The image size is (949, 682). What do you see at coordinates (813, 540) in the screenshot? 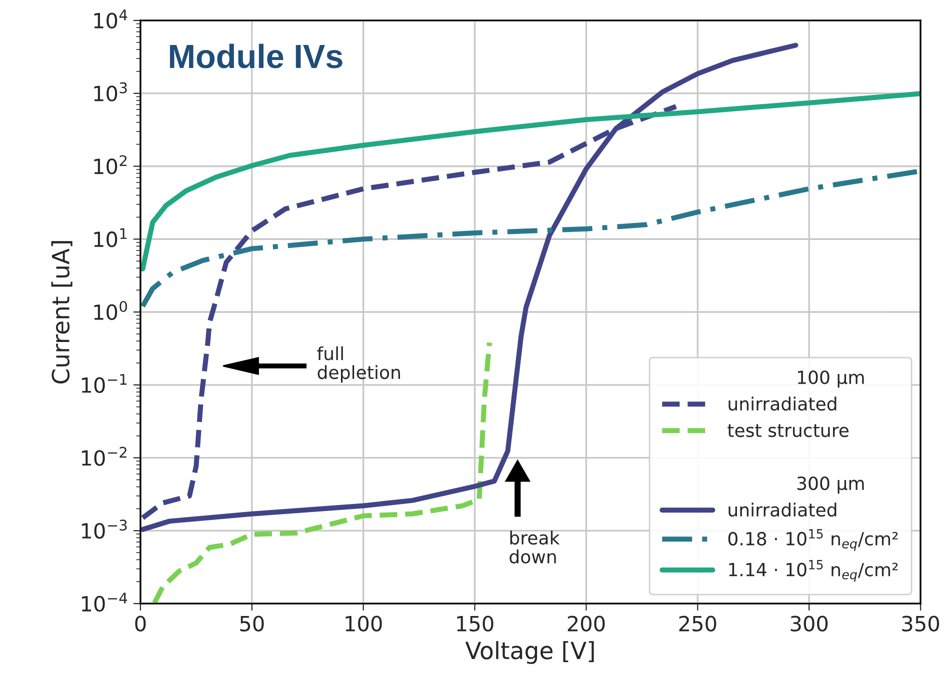
I see `legend-label: 0.18 · 10$^{15}$ n$_{eq}$/cm²` at bounding box center [813, 540].